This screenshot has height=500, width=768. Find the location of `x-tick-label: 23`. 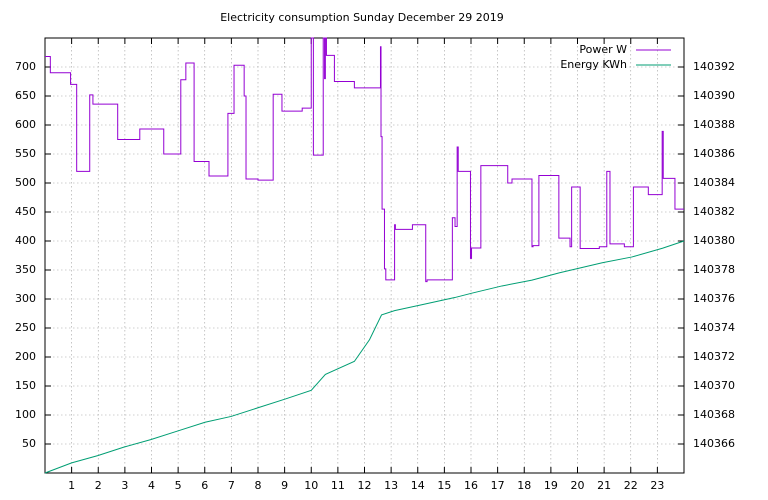

x-tick-label: 23 is located at coordinates (657, 485).